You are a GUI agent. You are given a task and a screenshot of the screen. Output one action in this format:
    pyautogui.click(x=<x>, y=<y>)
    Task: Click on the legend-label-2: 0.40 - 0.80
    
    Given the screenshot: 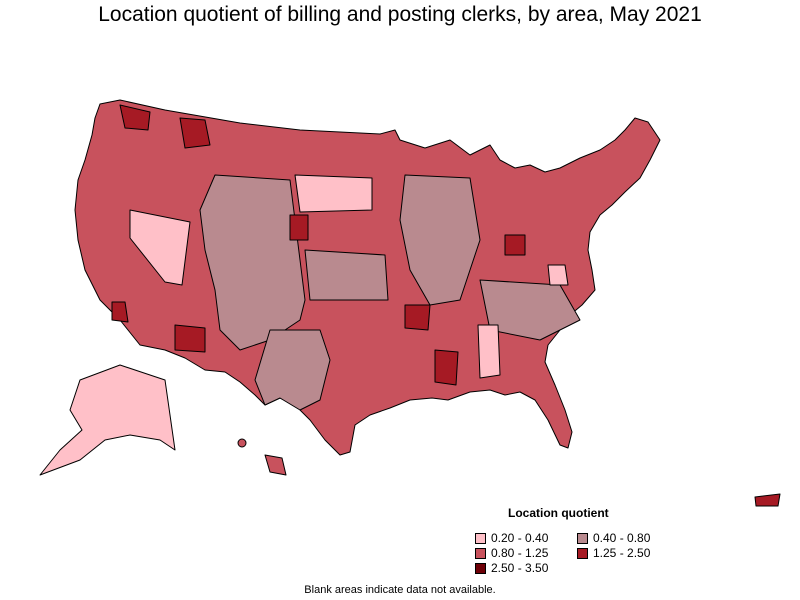 What is the action you would take?
    pyautogui.click(x=622, y=538)
    